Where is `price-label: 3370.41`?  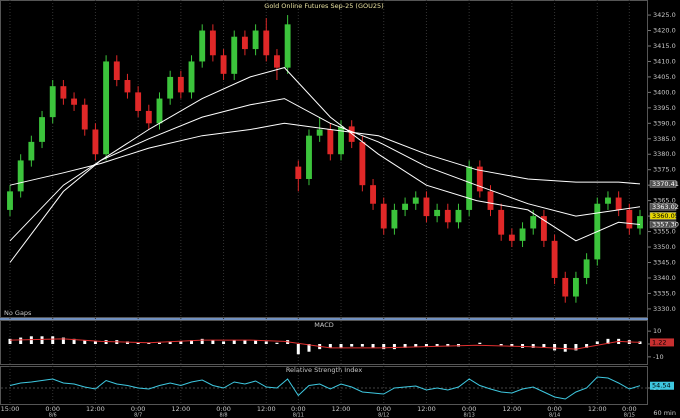
price-label: 3370.41 is located at coordinates (665, 184).